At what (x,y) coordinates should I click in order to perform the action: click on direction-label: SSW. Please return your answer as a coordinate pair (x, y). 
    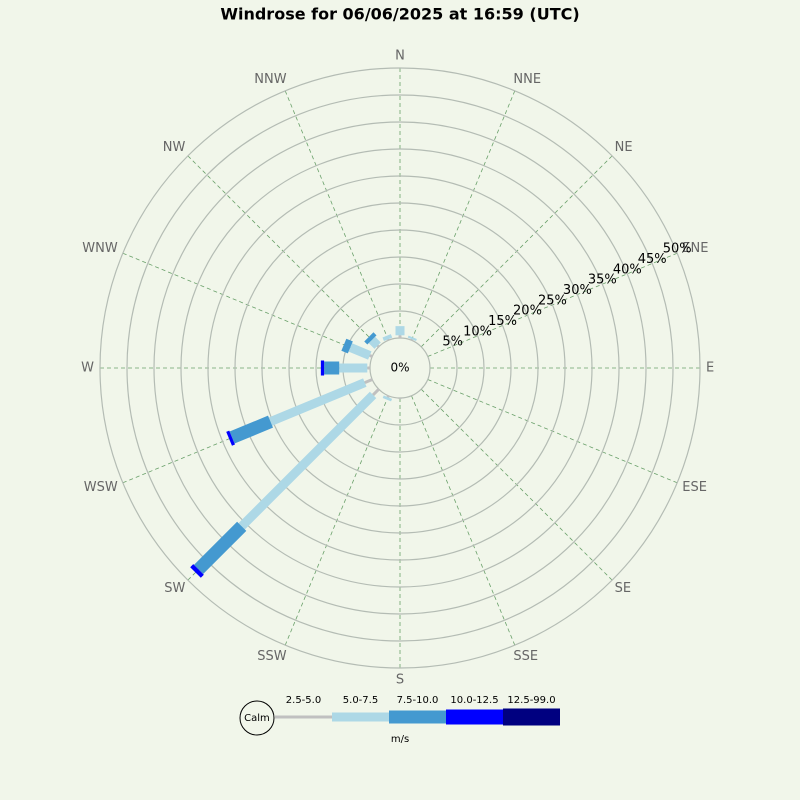
    Looking at the image, I should click on (272, 656).